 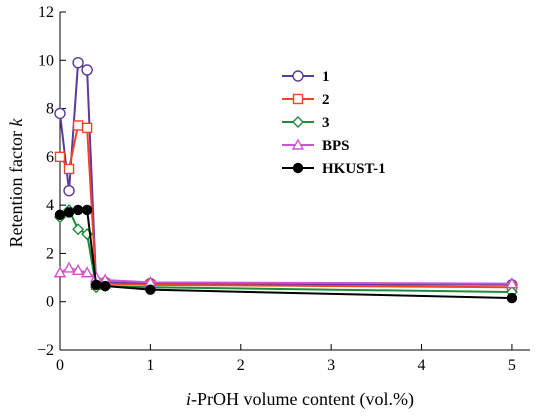 I want to click on x-axis-label: i-PrOH volume content (vol.%), so click(x=300, y=399).